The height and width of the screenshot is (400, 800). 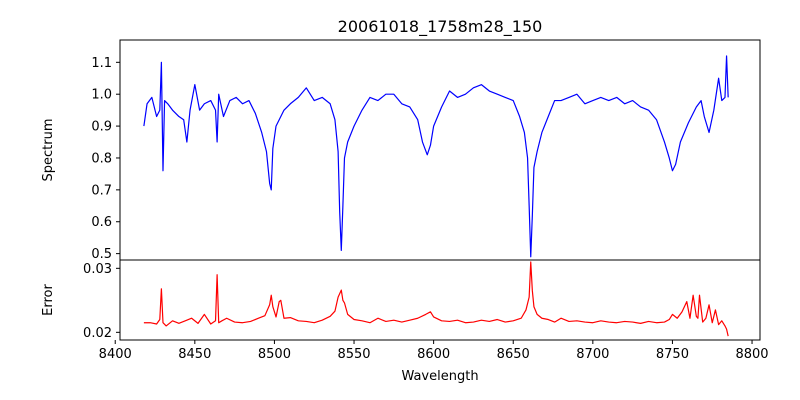 I want to click on x-tick-label: 8400, so click(x=115, y=354).